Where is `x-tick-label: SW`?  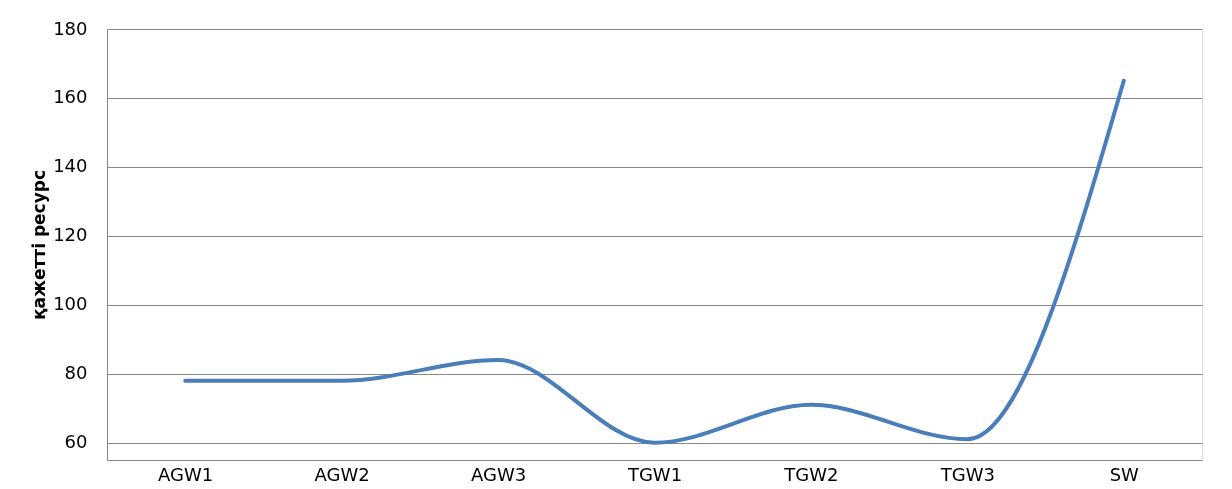 x-tick-label: SW is located at coordinates (1124, 474).